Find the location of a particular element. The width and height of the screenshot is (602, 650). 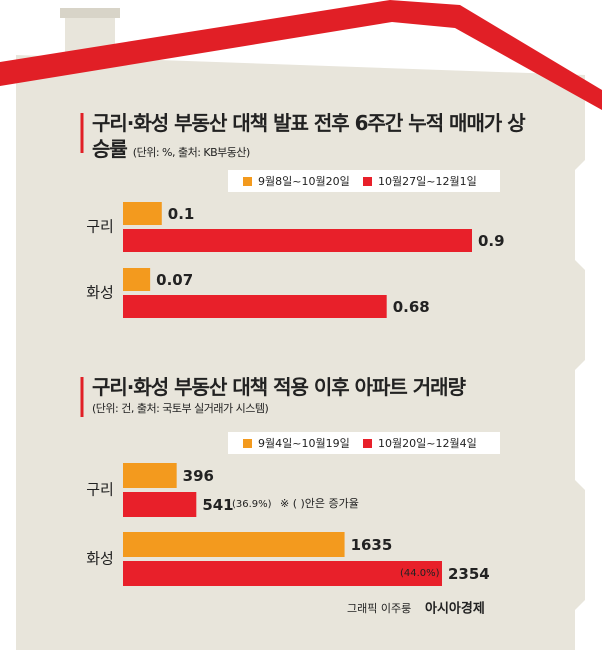

value-label: 0.1 is located at coordinates (181, 214).